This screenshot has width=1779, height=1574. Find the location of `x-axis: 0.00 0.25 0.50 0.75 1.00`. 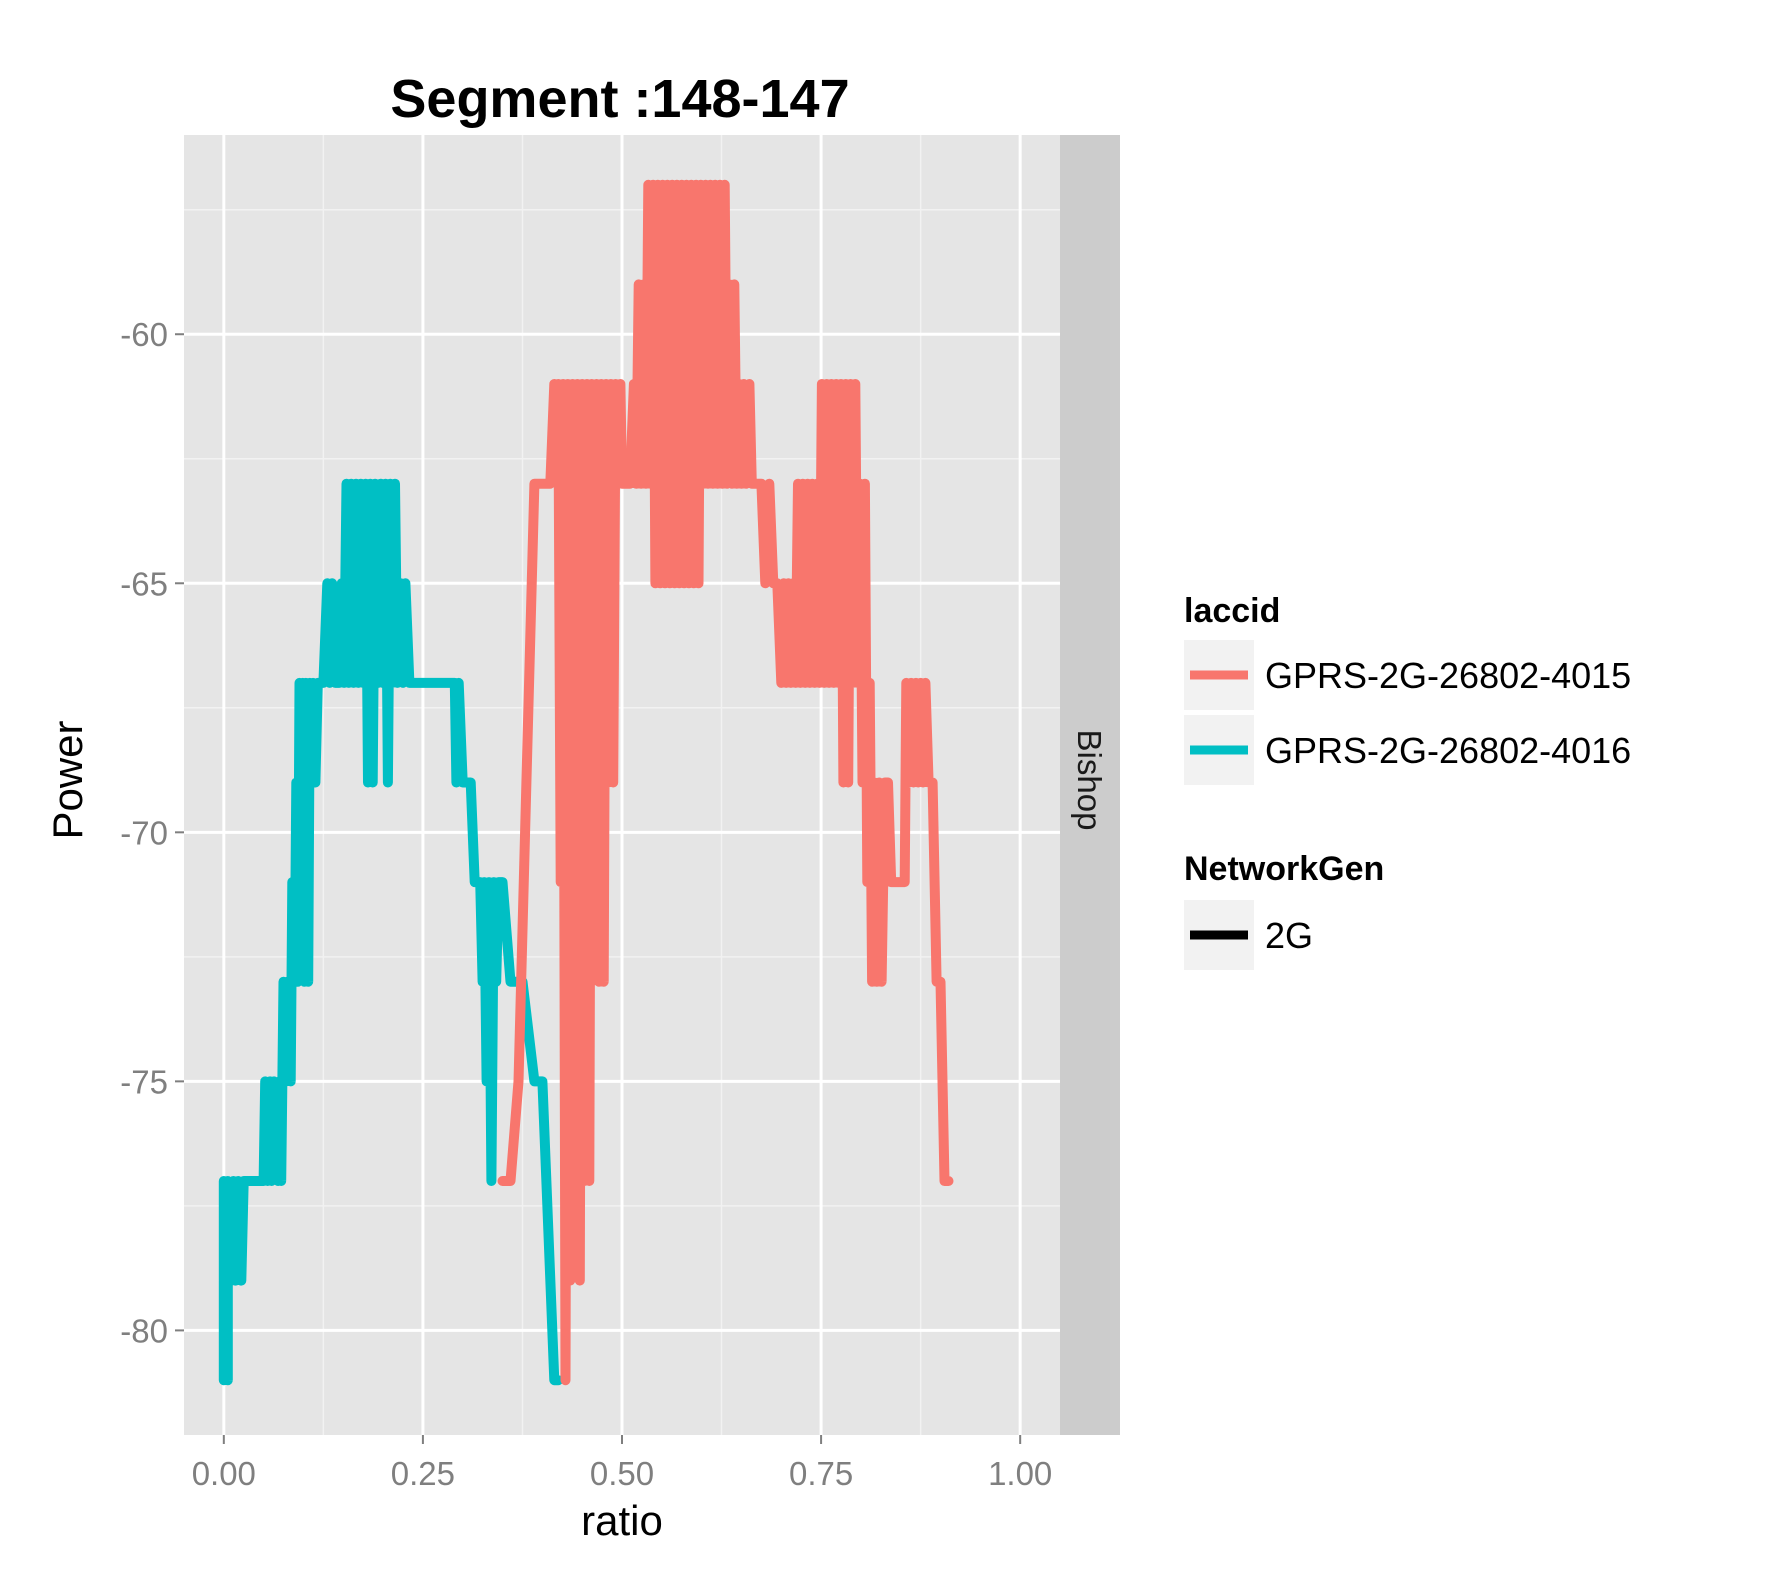

x-axis: 0.00 0.25 0.50 0.75 1.00 is located at coordinates (622, 1463).